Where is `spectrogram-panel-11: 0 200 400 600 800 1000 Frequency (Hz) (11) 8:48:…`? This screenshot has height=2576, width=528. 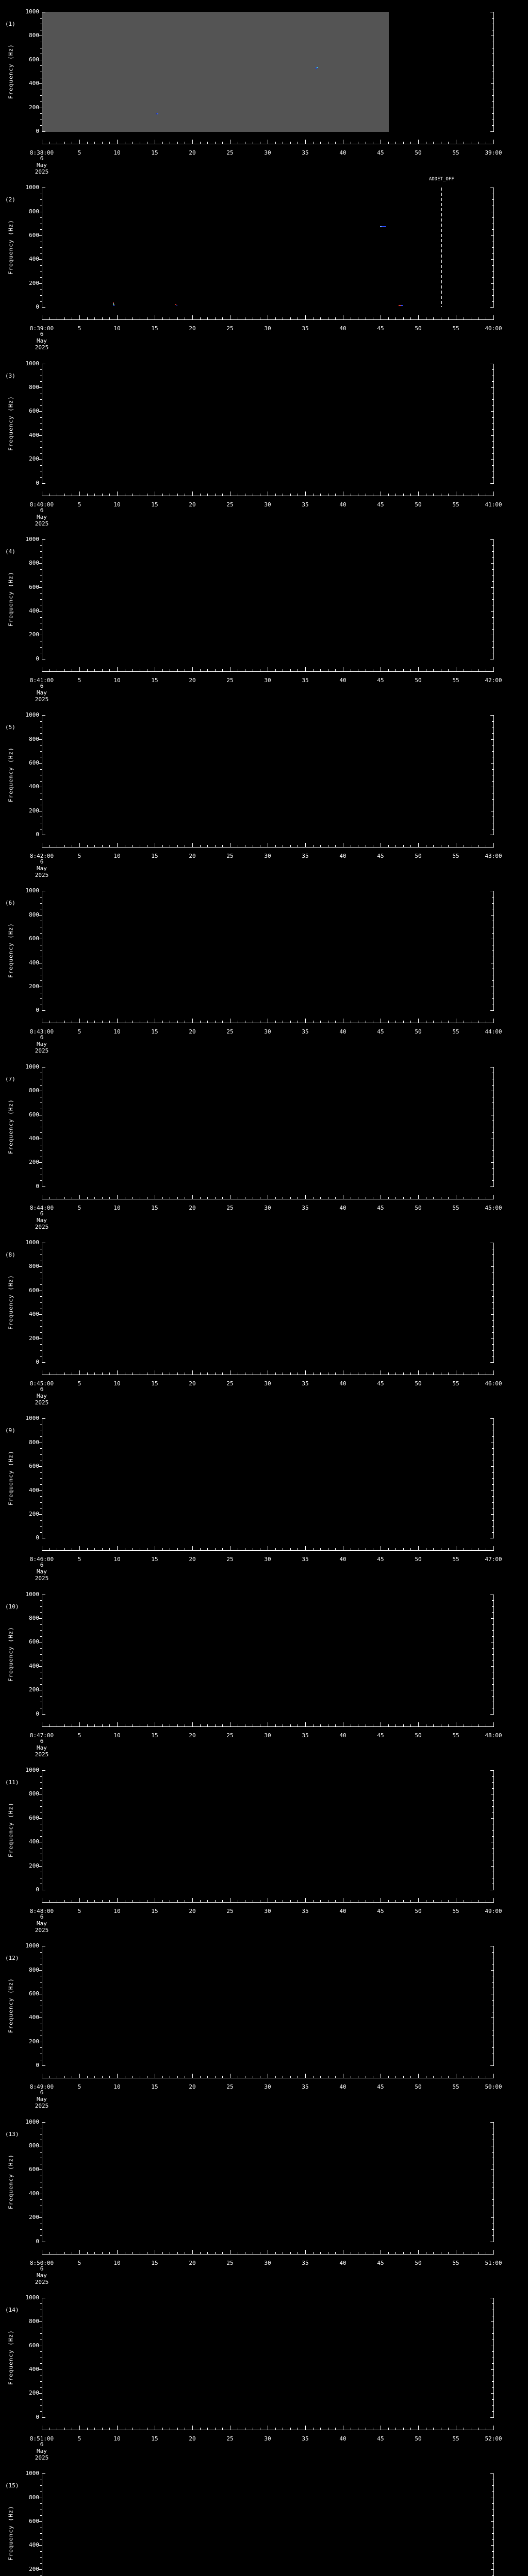
spectrogram-panel-11: 0 200 400 600 800 1000 Frequency (Hz) (11) 8:48:… is located at coordinates (264, 1846).